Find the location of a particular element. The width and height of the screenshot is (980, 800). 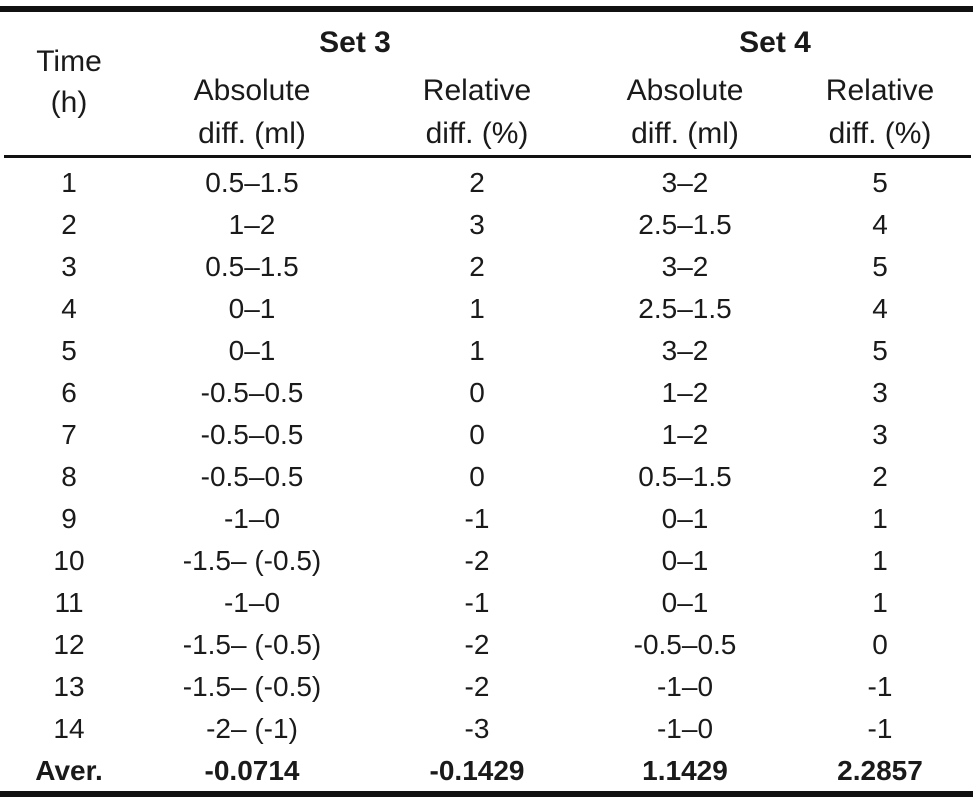

header-set3-rel-line1: Relative is located at coordinates (477, 90).